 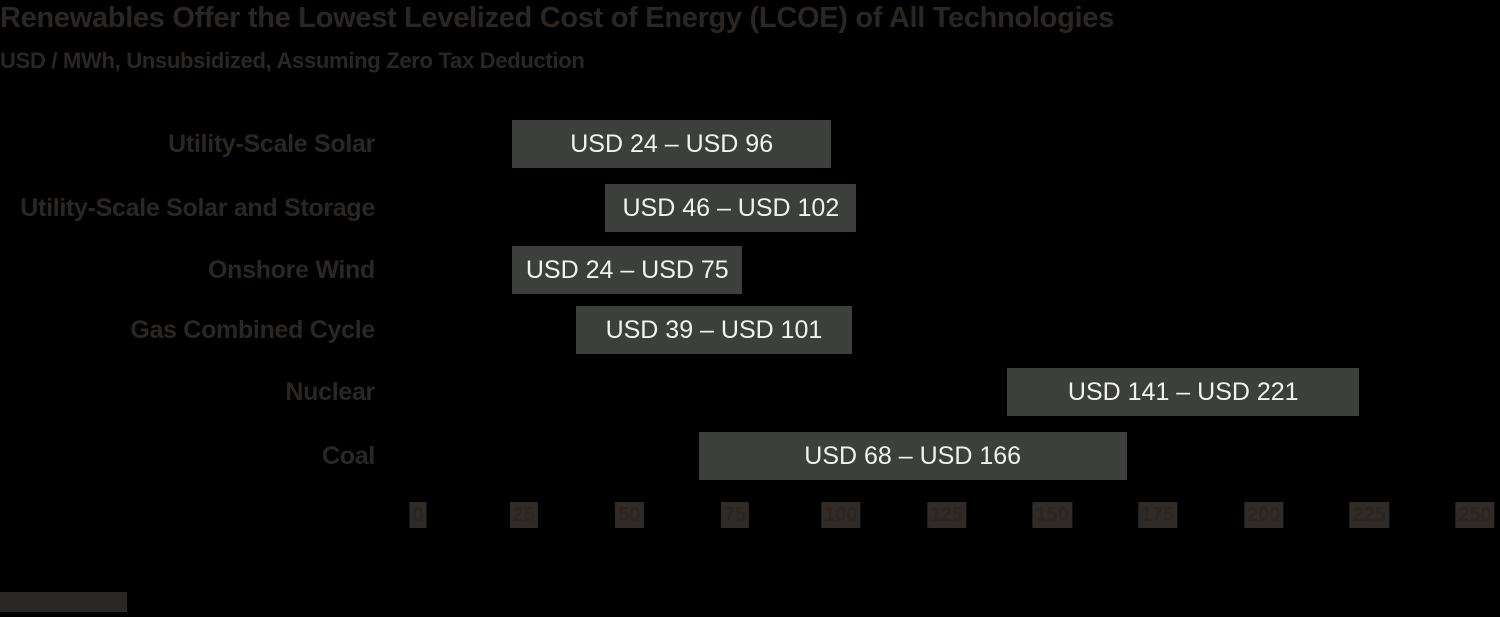 I want to click on category-label: Gas Combined Cycle, so click(x=252, y=330).